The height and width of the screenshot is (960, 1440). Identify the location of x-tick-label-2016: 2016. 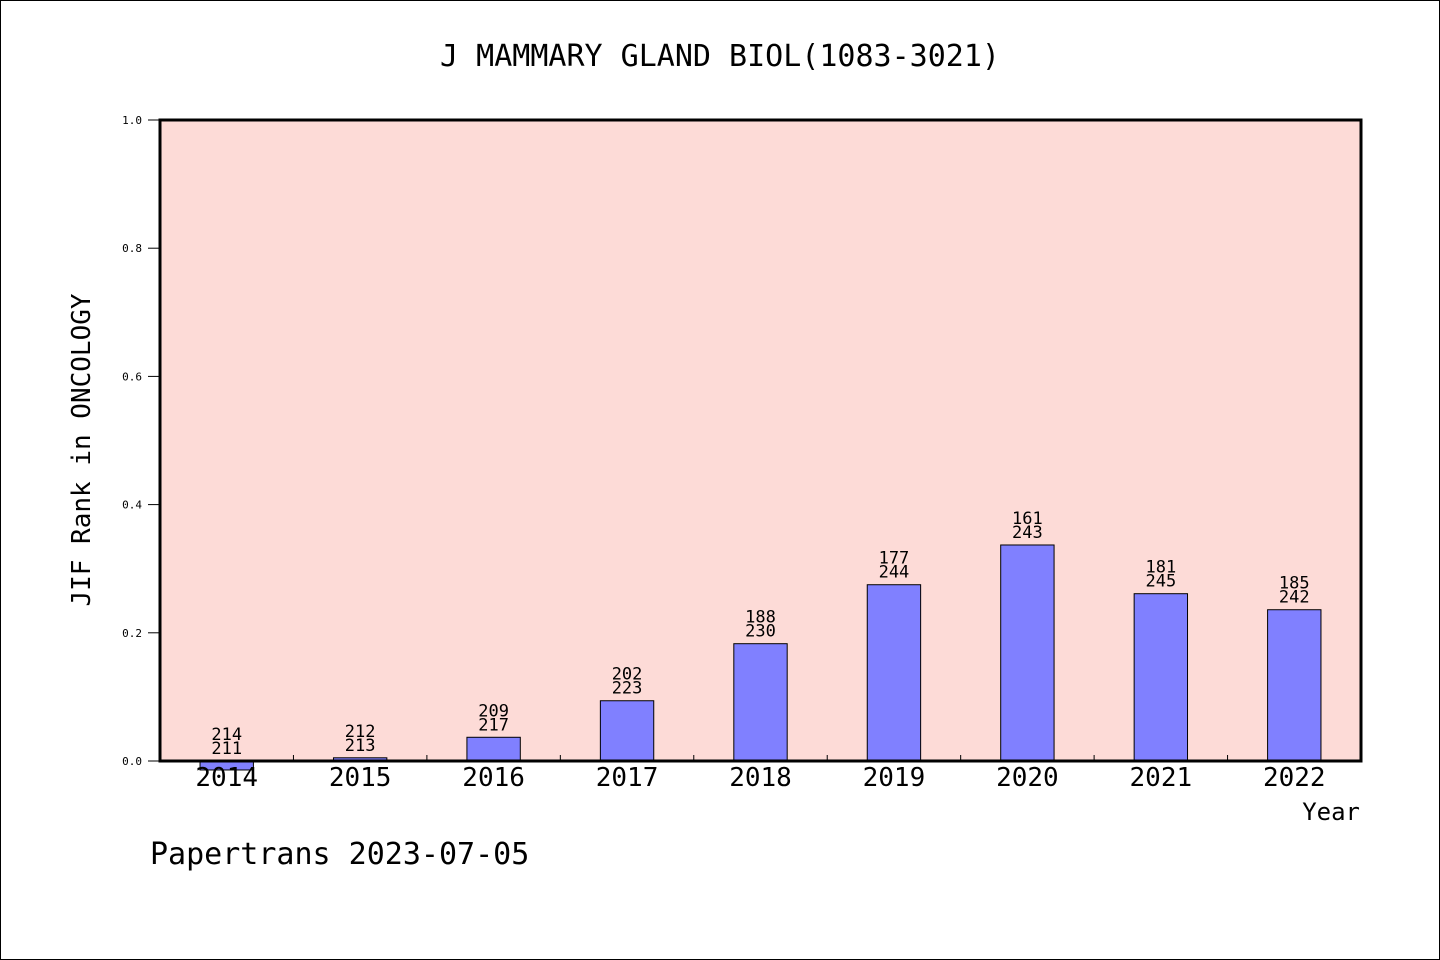
(493, 778).